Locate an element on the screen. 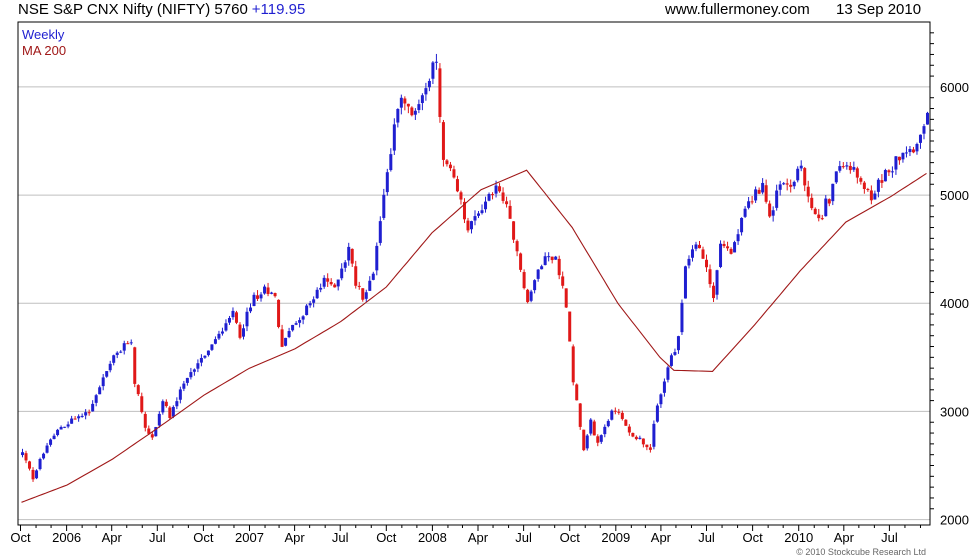  copyright-note: © 2010 Stockcube Research Ltd is located at coordinates (861, 552).